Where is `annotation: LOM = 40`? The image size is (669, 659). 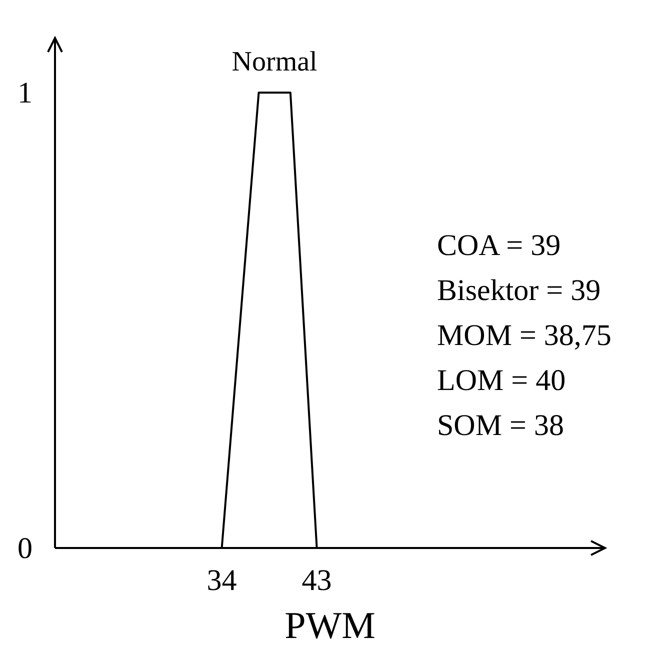 annotation: LOM = 40 is located at coordinates (501, 380).